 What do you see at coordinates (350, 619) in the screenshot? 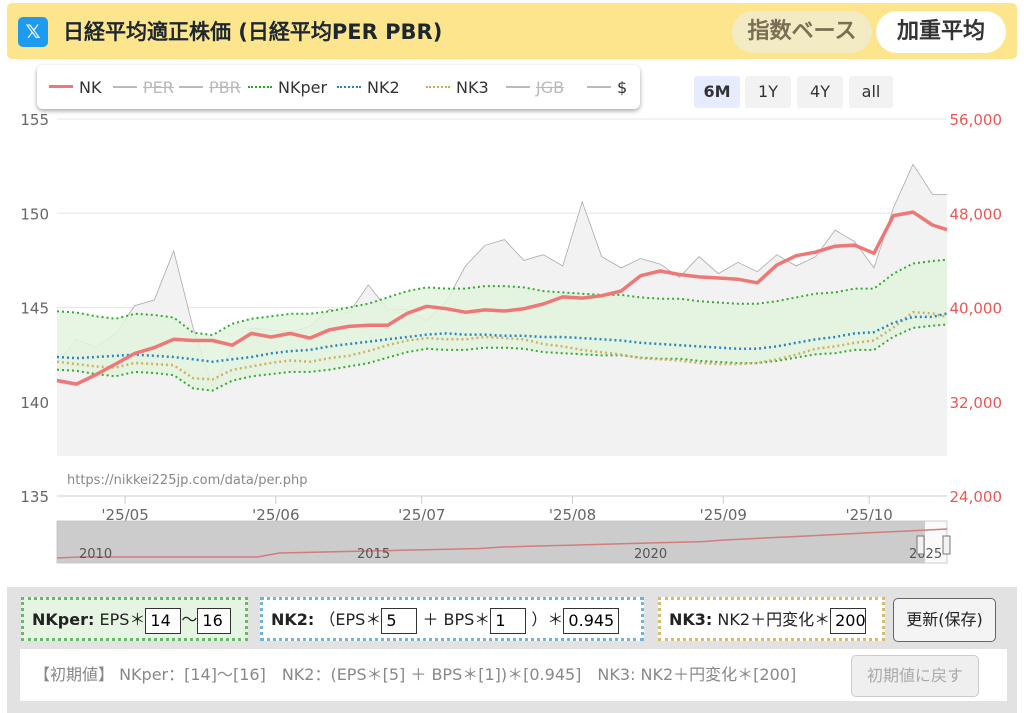
I see `nk2-eps-text: （EPS＊` at bounding box center [350, 619].